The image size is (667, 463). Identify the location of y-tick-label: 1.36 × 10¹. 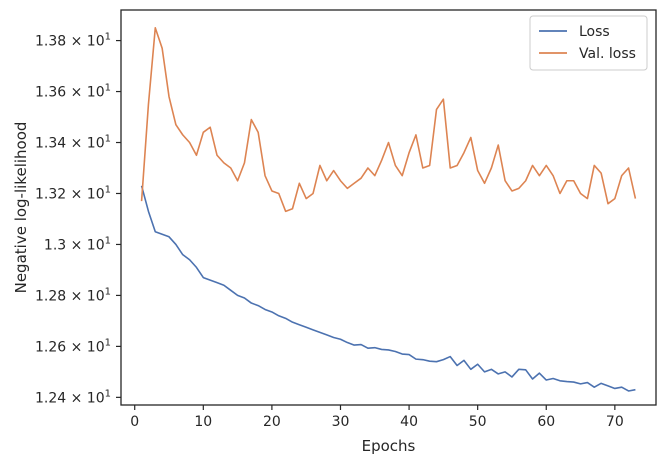
(73, 92).